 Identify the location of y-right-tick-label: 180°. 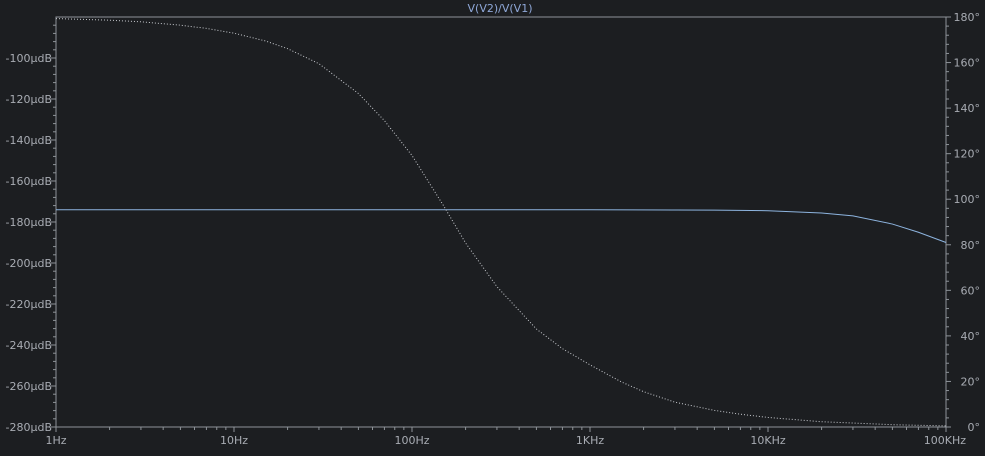
(967, 17).